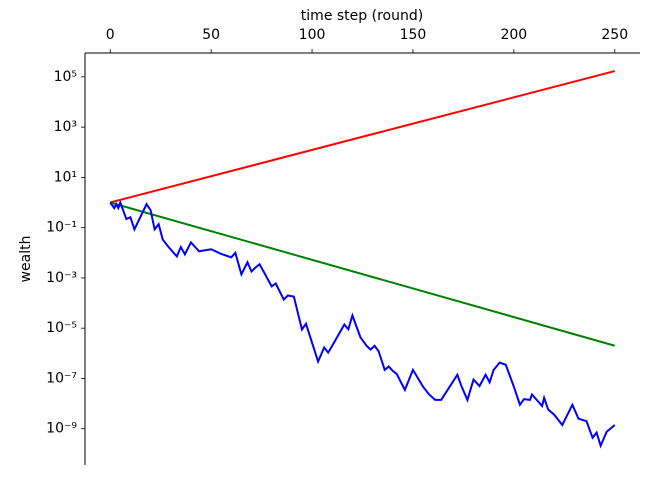 The height and width of the screenshot is (490, 661). I want to click on y-tick-label: 10¹, so click(65, 177).